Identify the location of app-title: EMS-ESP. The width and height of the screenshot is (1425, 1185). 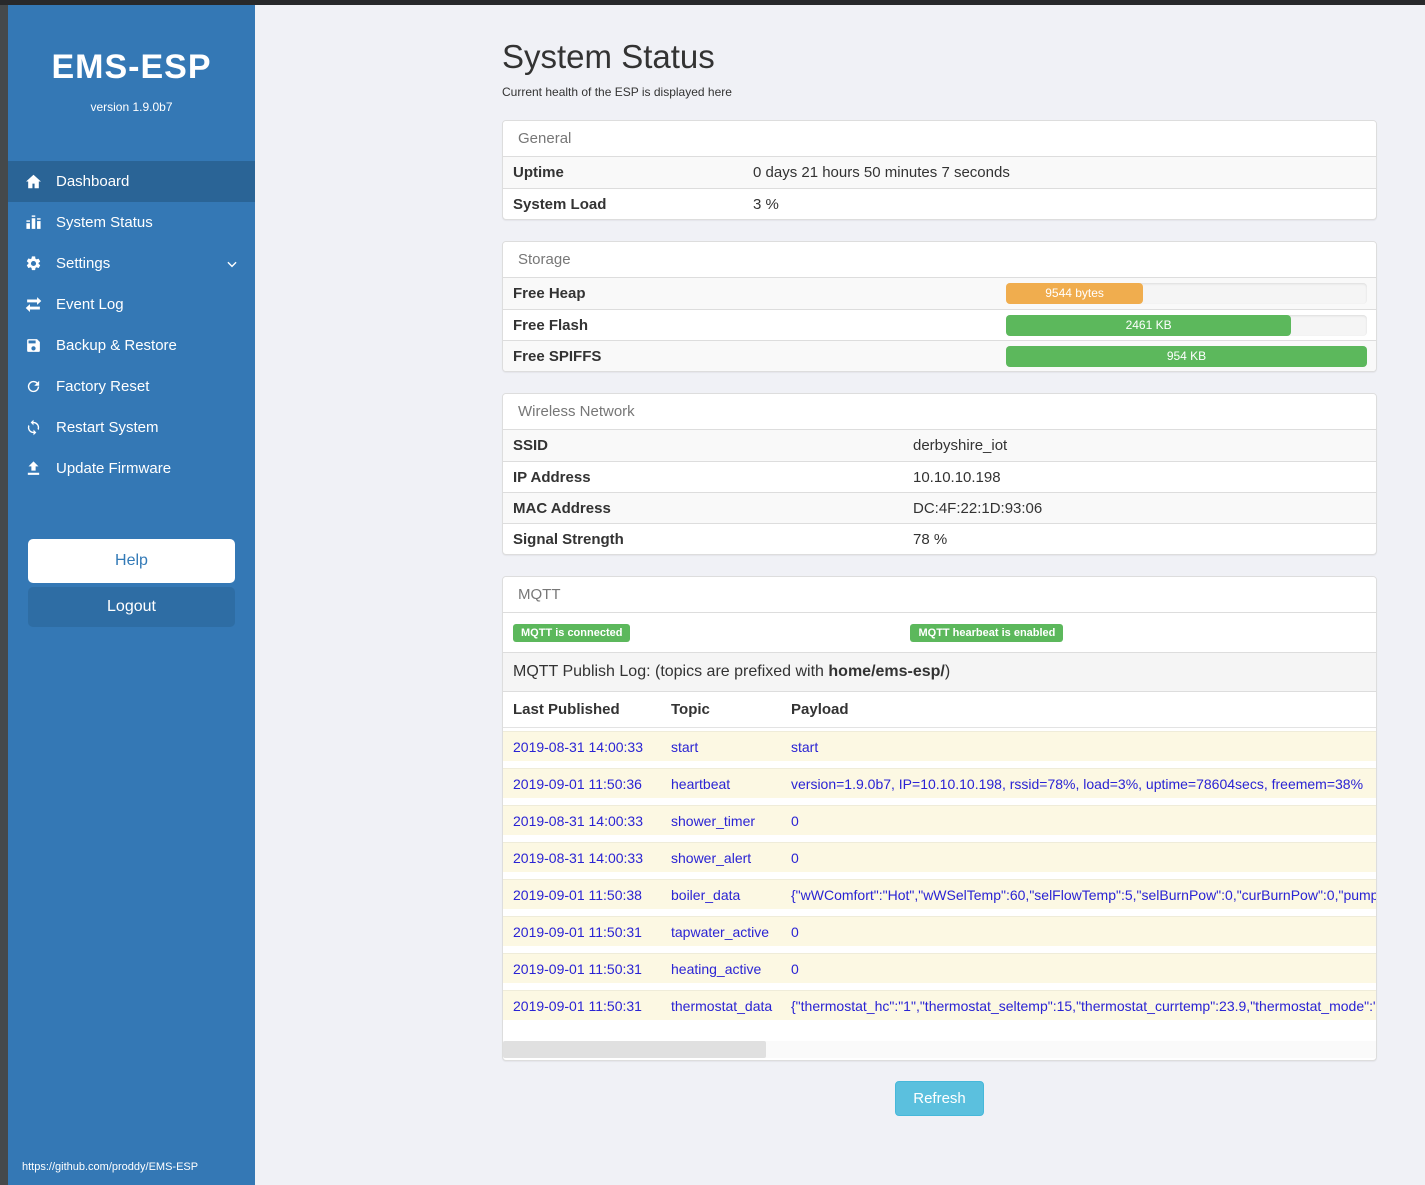
(131, 67).